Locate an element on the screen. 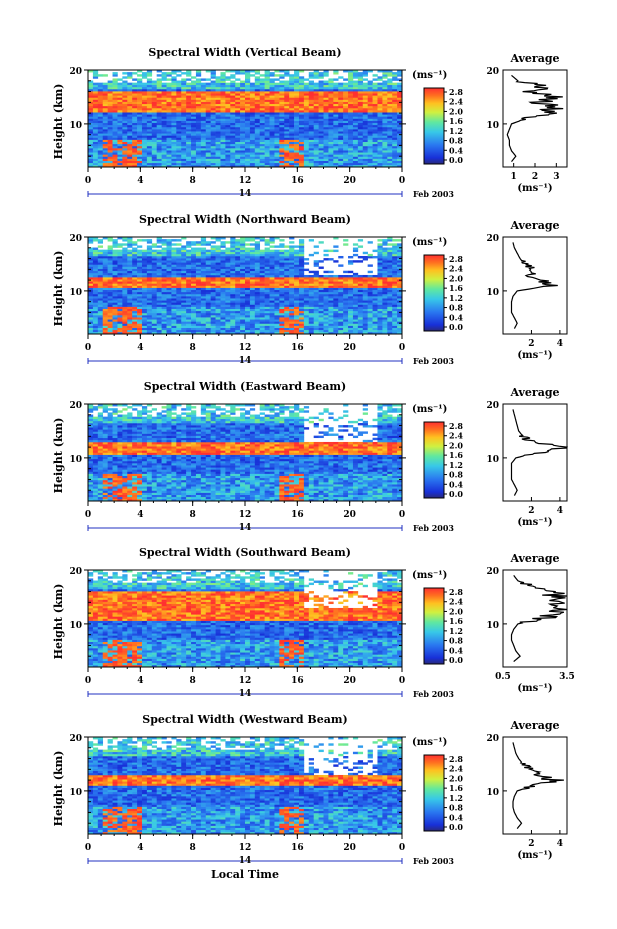 Image resolution: width=617 pixels, height=929 pixels. average-title: Average is located at coordinates (534, 58).